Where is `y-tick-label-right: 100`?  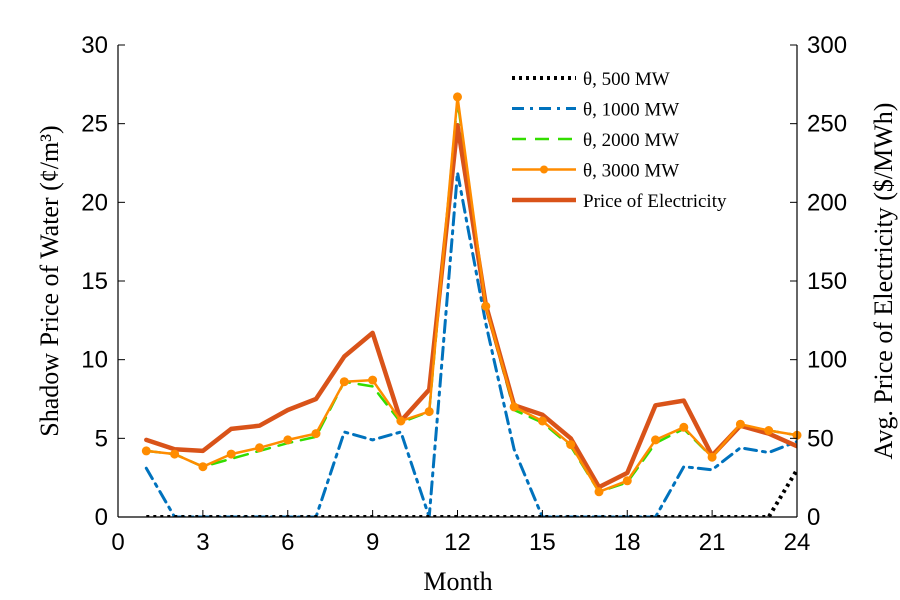 y-tick-label-right: 100 is located at coordinates (827, 360).